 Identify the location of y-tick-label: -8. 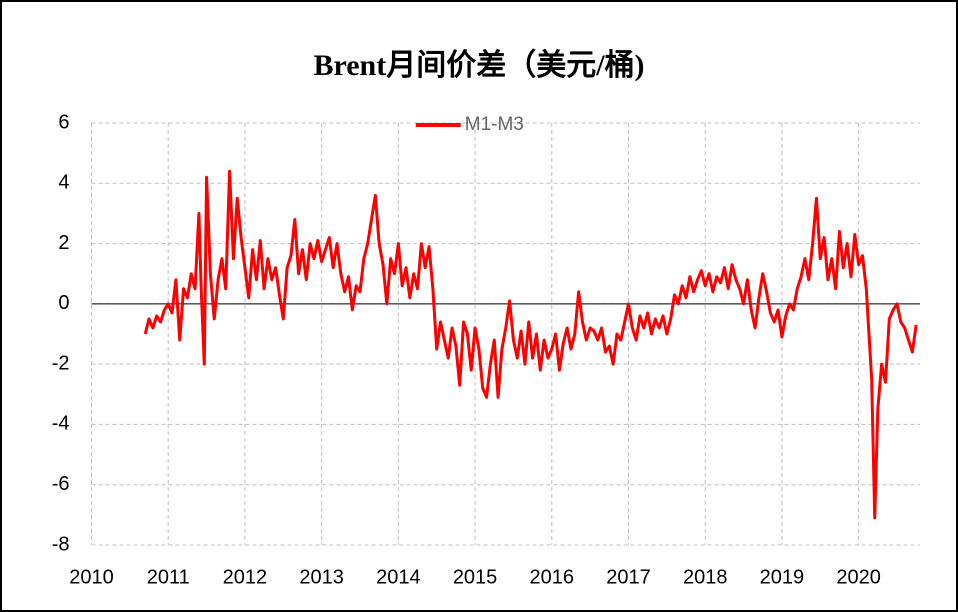
(61, 544).